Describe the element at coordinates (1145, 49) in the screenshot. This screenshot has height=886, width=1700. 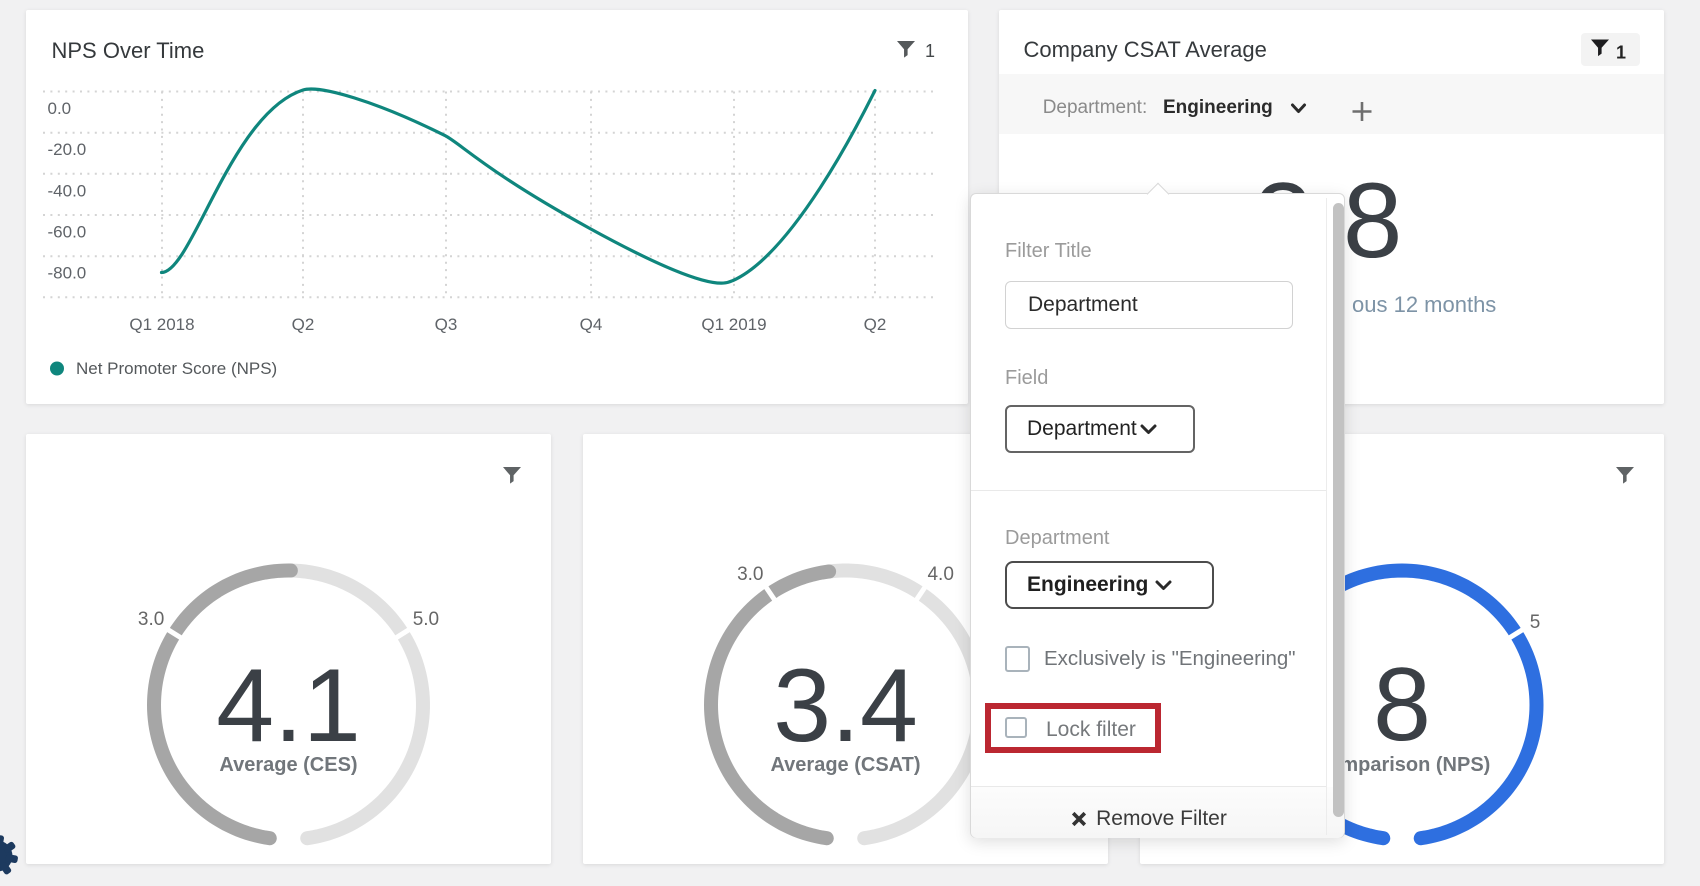
I see `svg-text: Company CSAT Average` at that location.